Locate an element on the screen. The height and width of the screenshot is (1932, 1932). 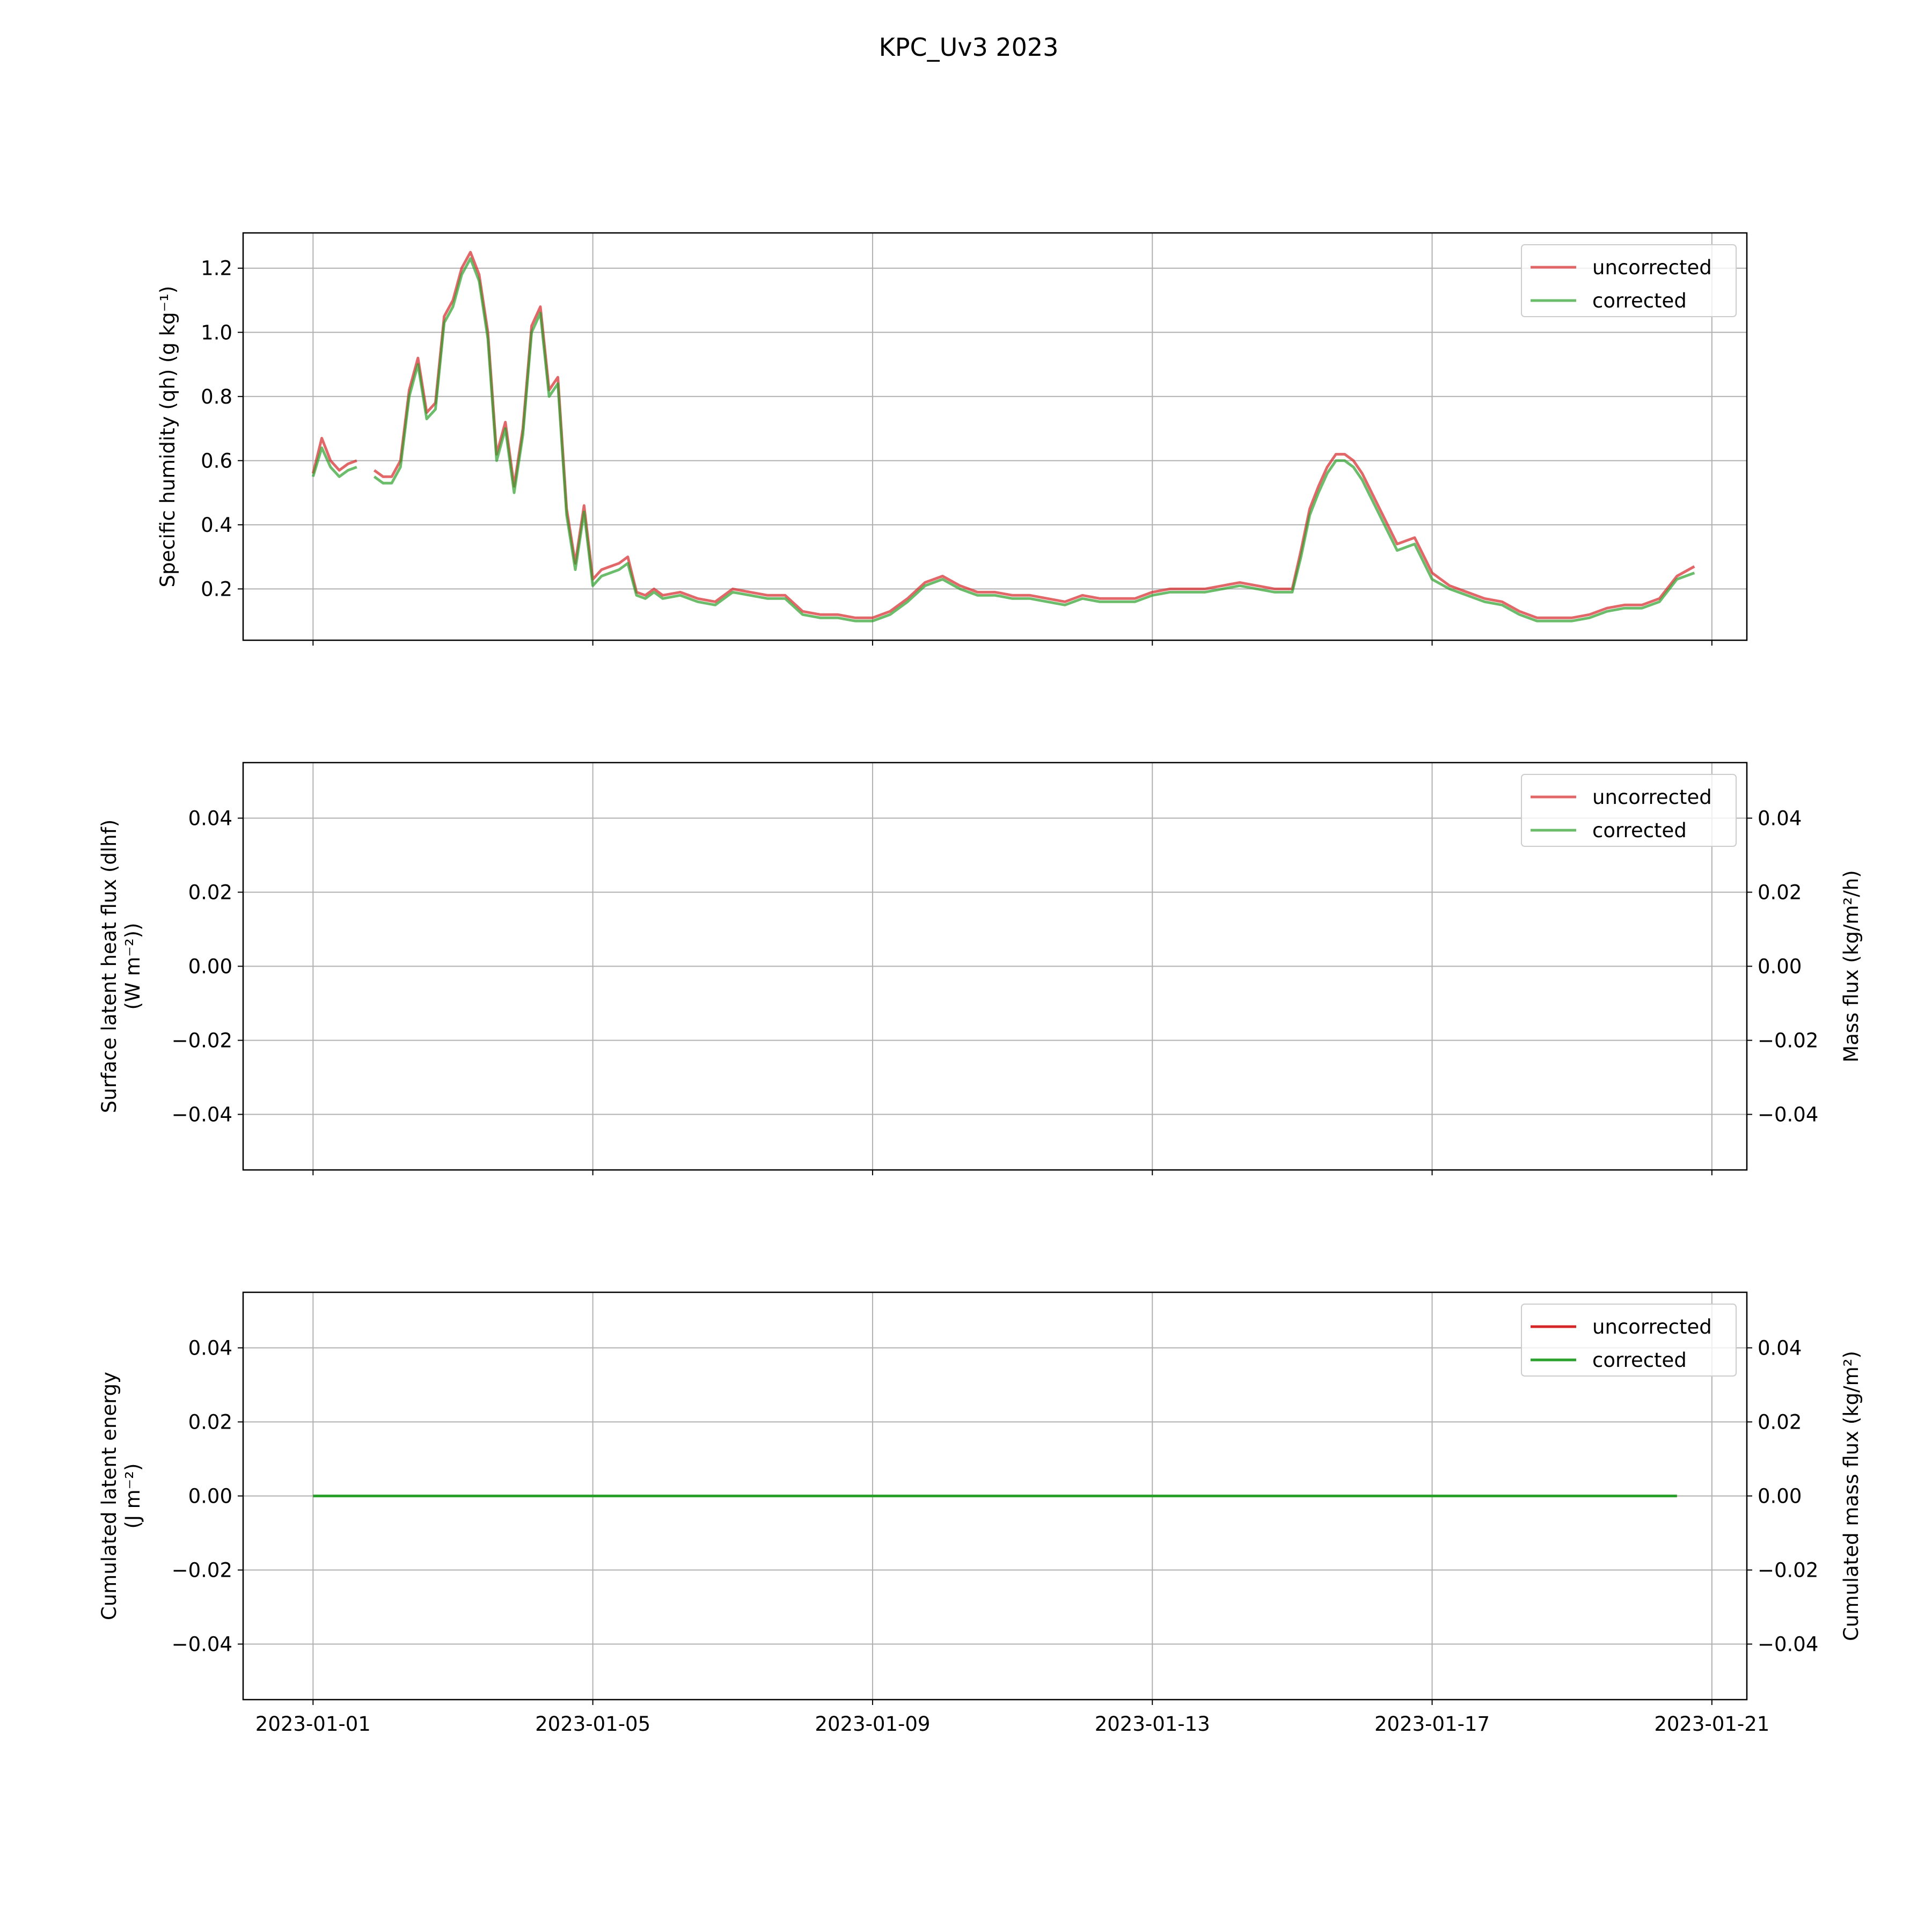
series-line-uncorrected is located at coordinates (1003, 435).